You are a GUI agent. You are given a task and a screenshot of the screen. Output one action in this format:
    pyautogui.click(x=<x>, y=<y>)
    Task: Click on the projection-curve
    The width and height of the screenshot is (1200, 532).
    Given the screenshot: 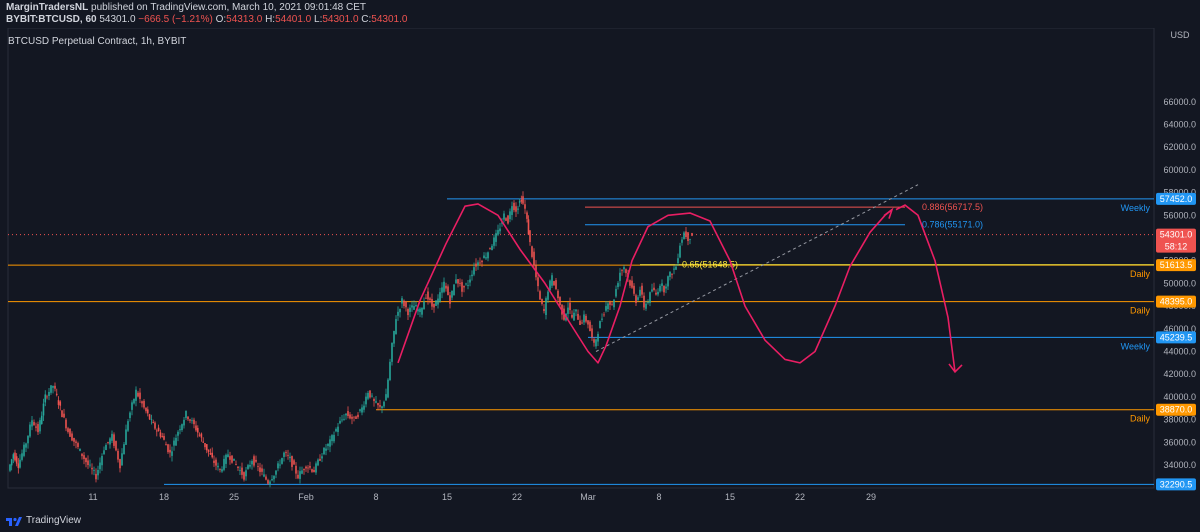 What is the action you would take?
    pyautogui.click(x=645, y=283)
    